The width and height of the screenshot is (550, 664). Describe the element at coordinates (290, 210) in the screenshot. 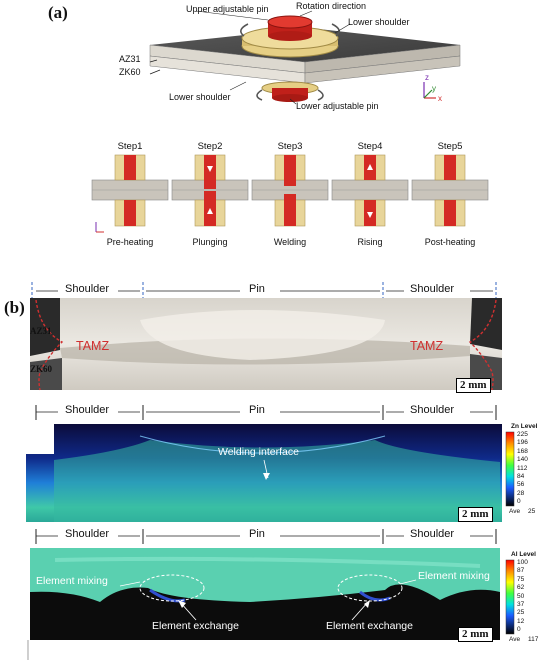

I see `step-3-lower-pin` at that location.